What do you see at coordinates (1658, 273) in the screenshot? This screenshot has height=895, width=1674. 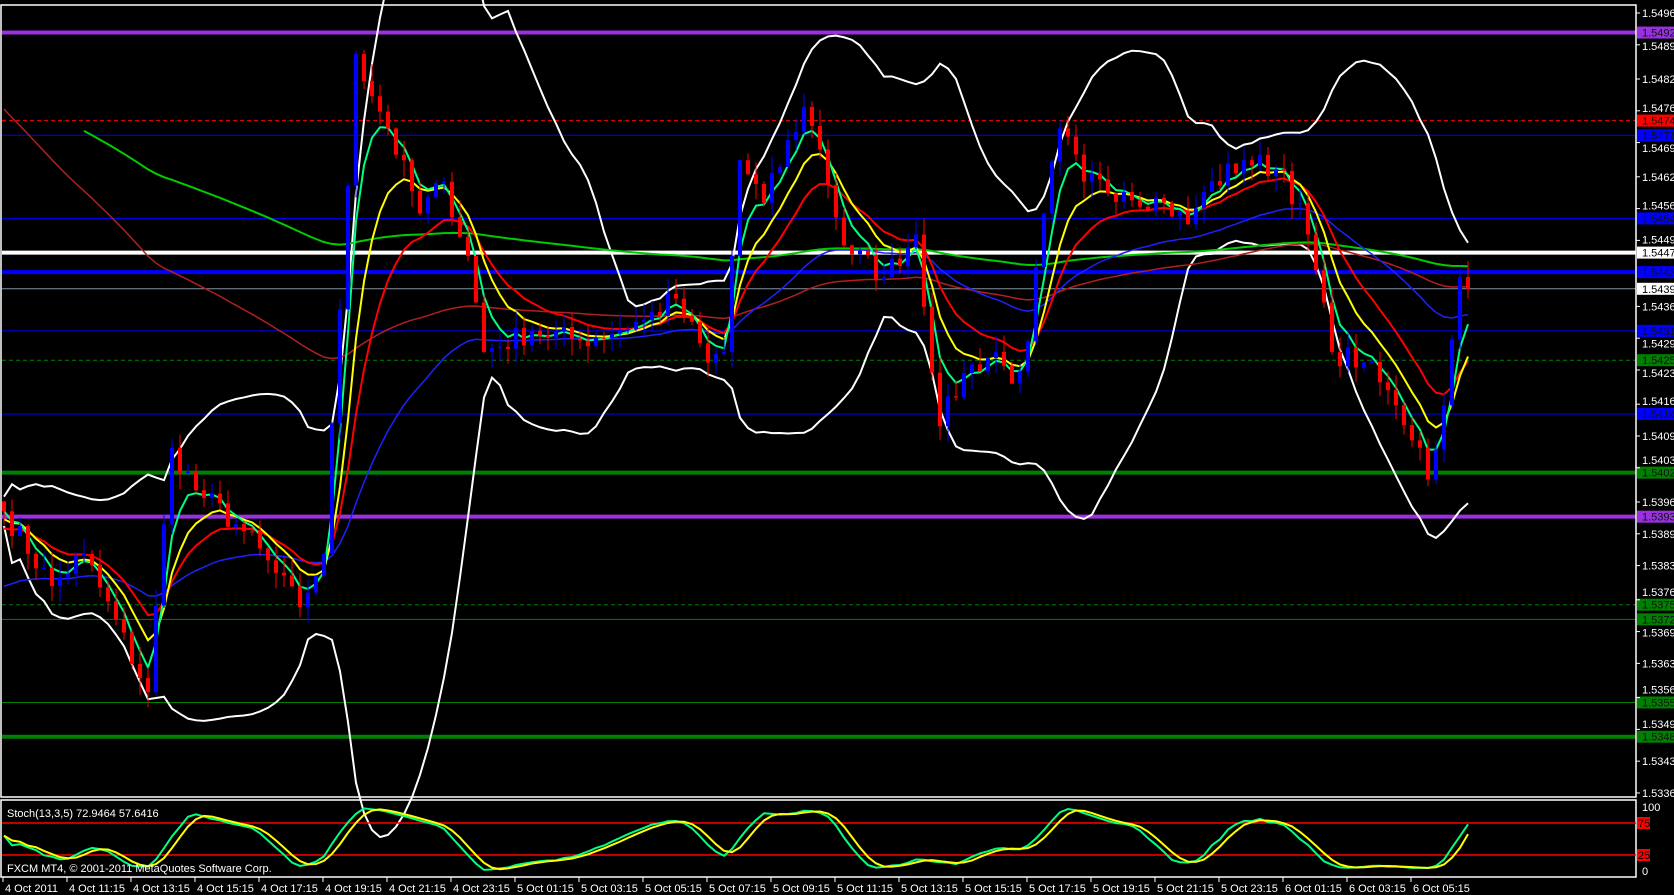 I see `price-line-label: 1.54430` at bounding box center [1658, 273].